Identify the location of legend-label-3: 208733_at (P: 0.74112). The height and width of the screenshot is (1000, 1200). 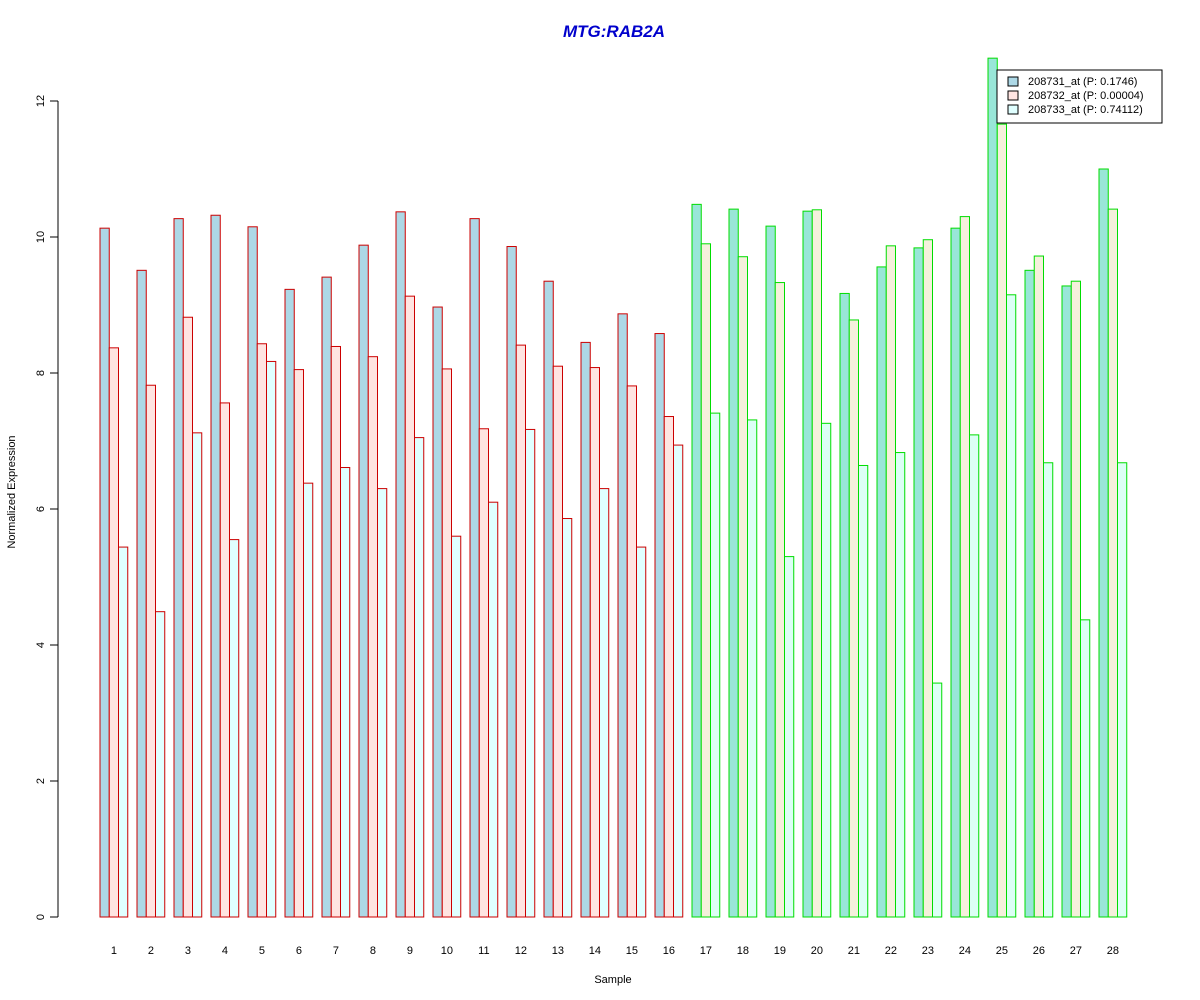
(1085, 110).